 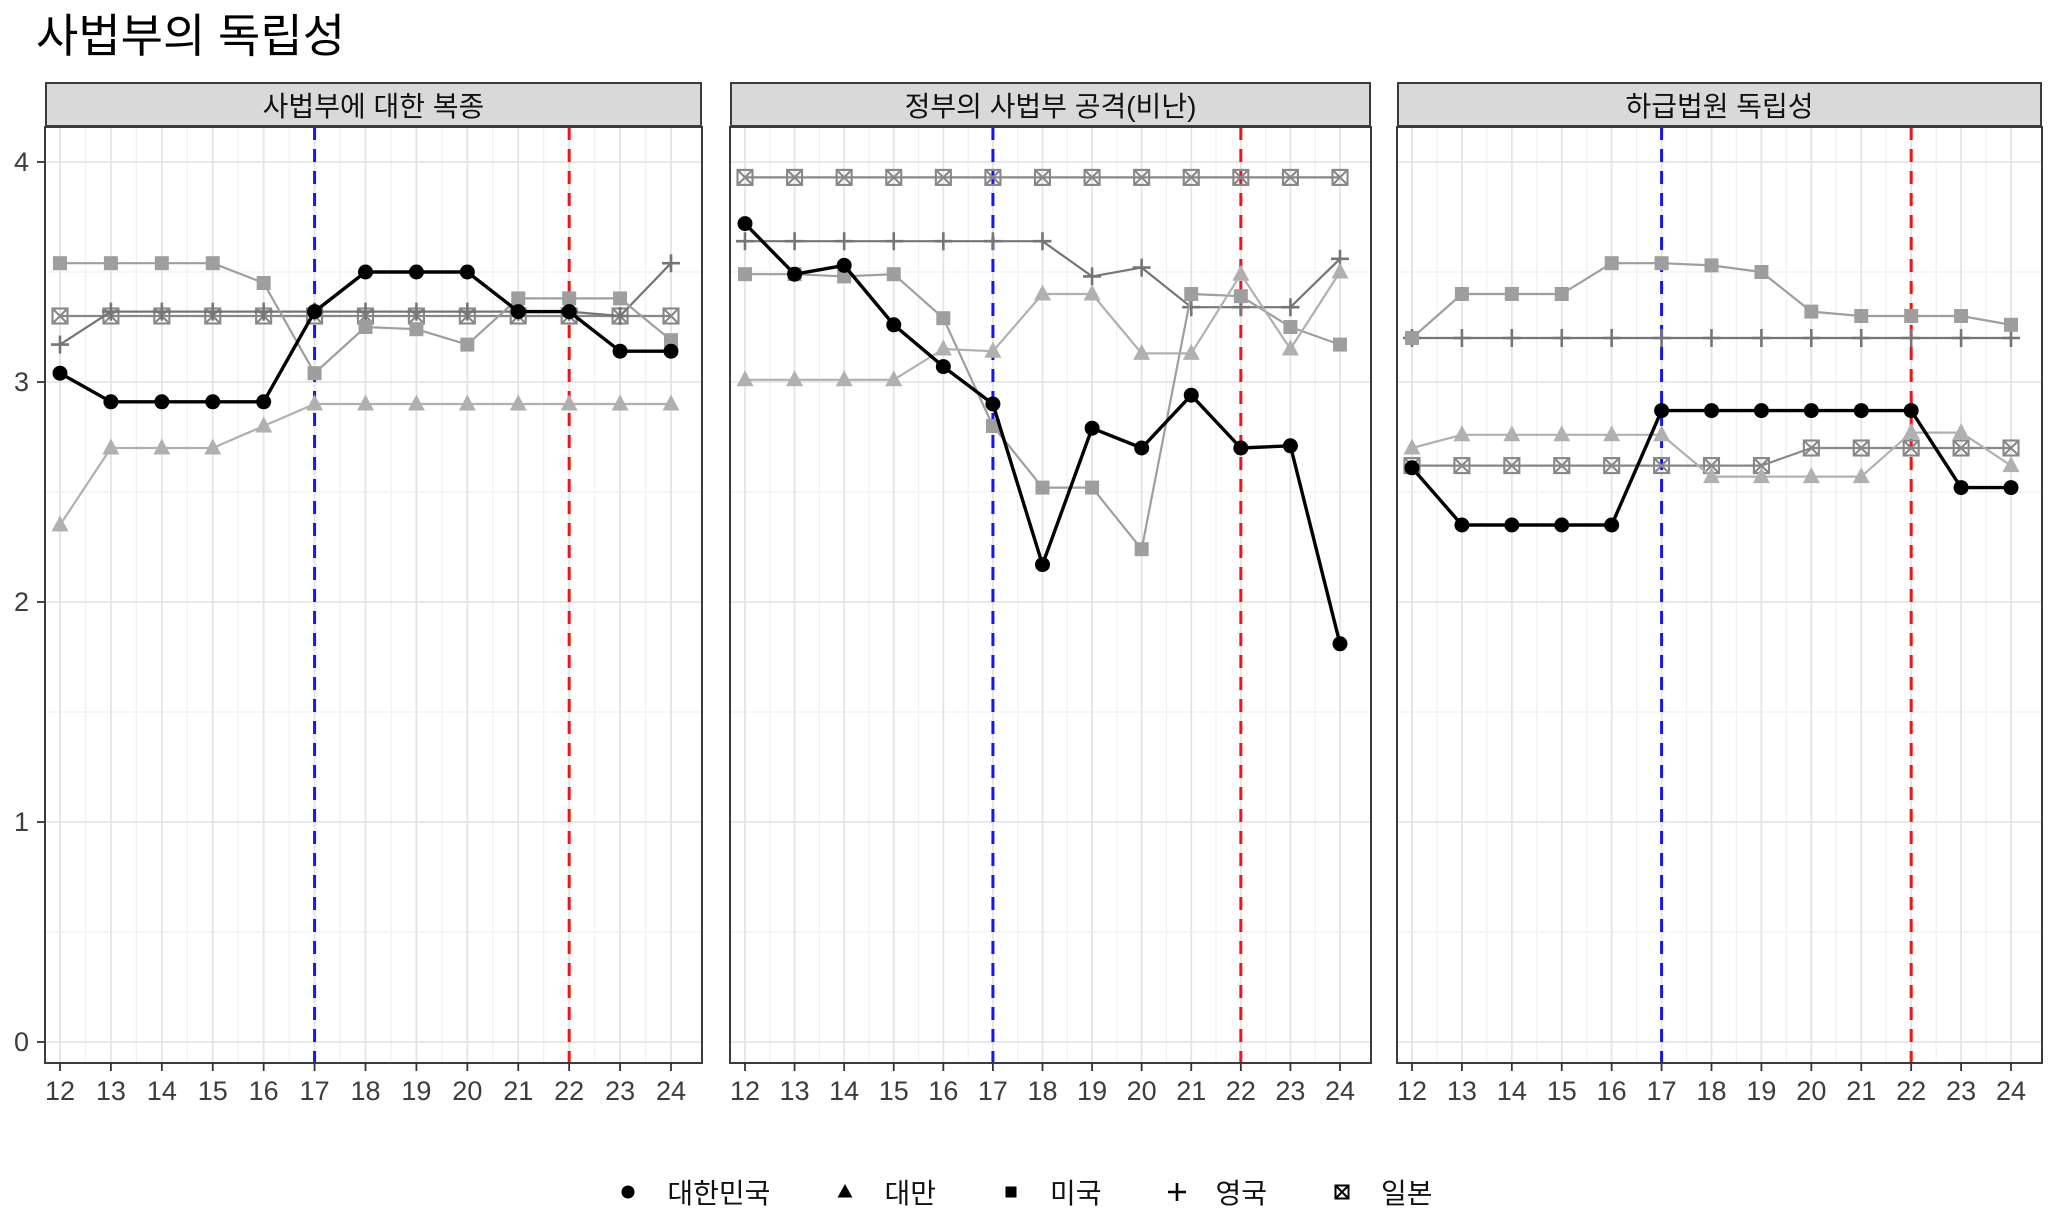 I want to click on facet-strip-1: 사법부에 대한 복종, so click(x=373, y=104).